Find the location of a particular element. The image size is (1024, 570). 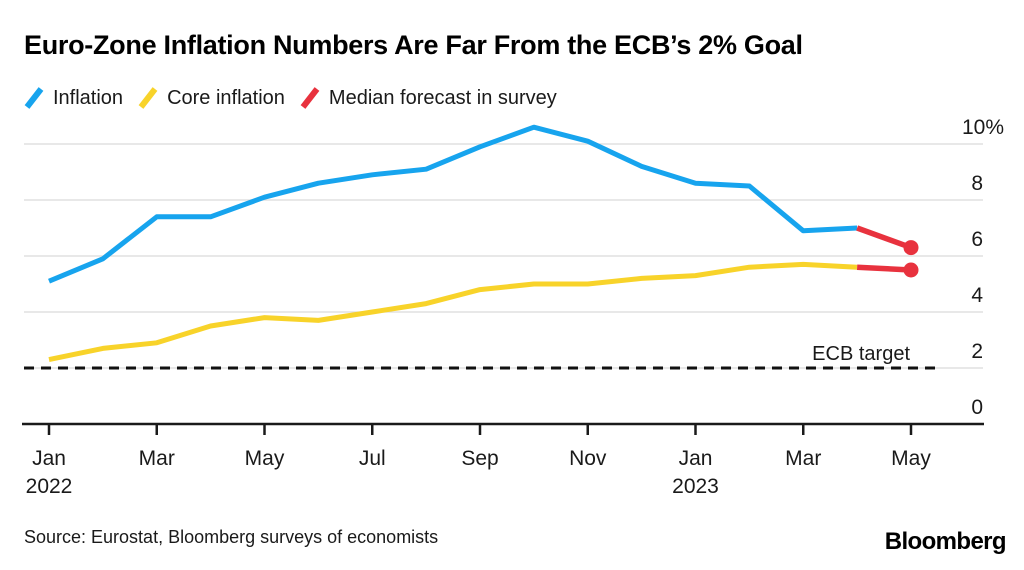

core-inflation-line is located at coordinates (453, 312).